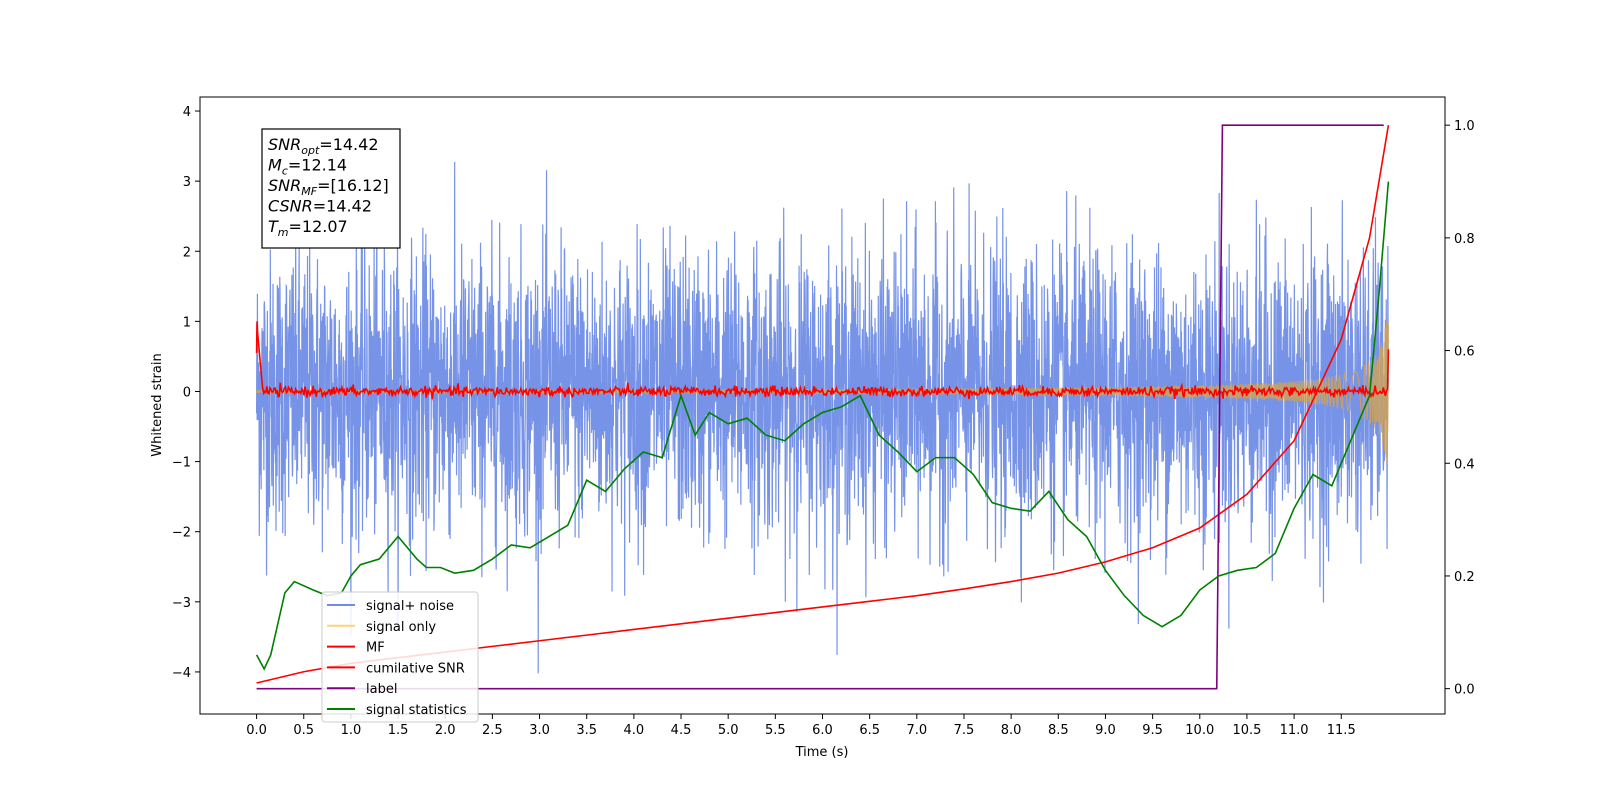  I want to click on legend-label: label, so click(381, 689).